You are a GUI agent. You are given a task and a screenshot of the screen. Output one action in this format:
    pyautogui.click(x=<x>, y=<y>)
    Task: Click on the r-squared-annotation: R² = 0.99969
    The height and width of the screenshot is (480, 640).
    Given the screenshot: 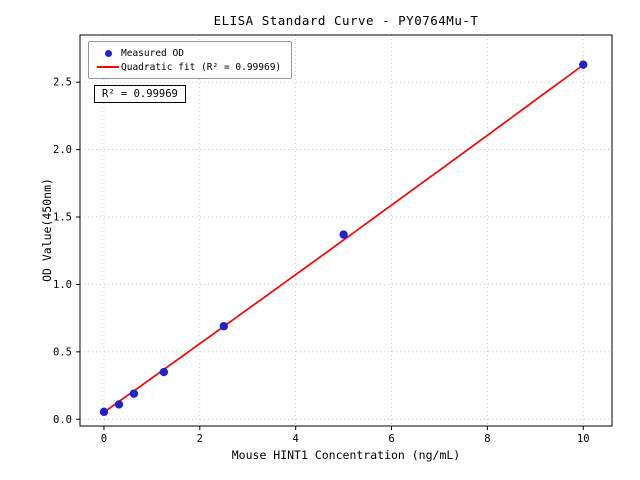 What is the action you would take?
    pyautogui.click(x=140, y=94)
    